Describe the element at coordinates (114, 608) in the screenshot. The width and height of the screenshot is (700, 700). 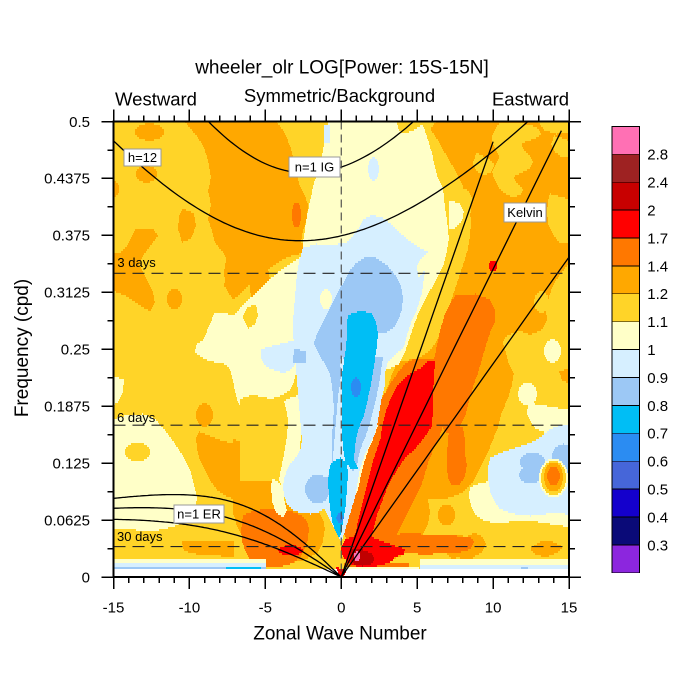
I see `svg-text: -15` at that location.